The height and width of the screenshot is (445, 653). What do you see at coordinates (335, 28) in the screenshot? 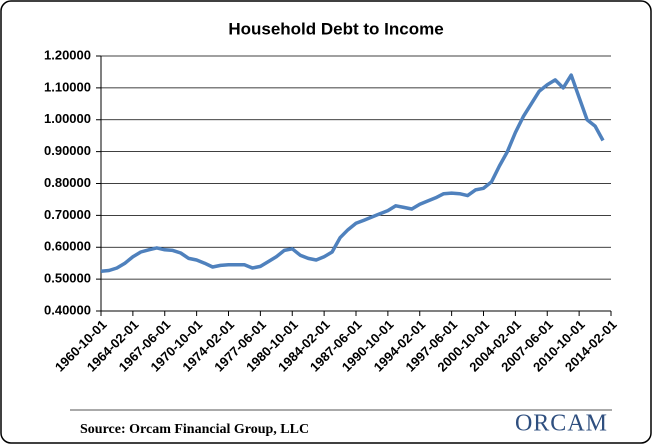
I see `chart-title: Household Debt to Income` at bounding box center [335, 28].